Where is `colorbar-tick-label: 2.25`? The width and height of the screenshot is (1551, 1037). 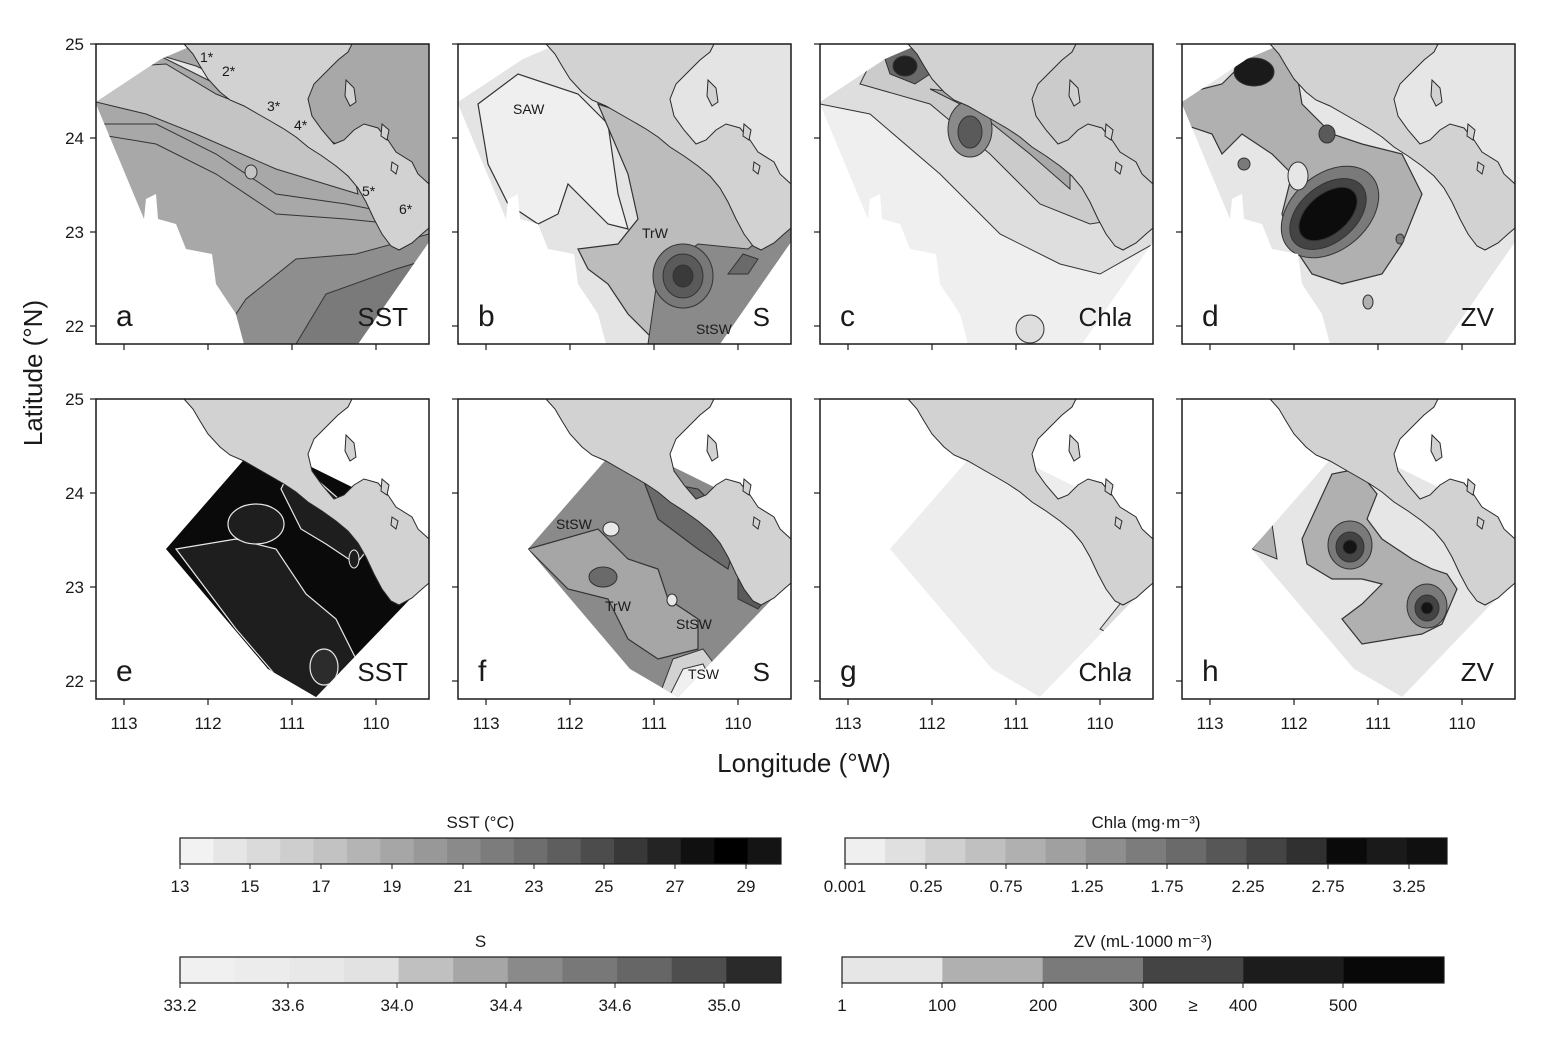
colorbar-tick-label: 2.25 is located at coordinates (1247, 886).